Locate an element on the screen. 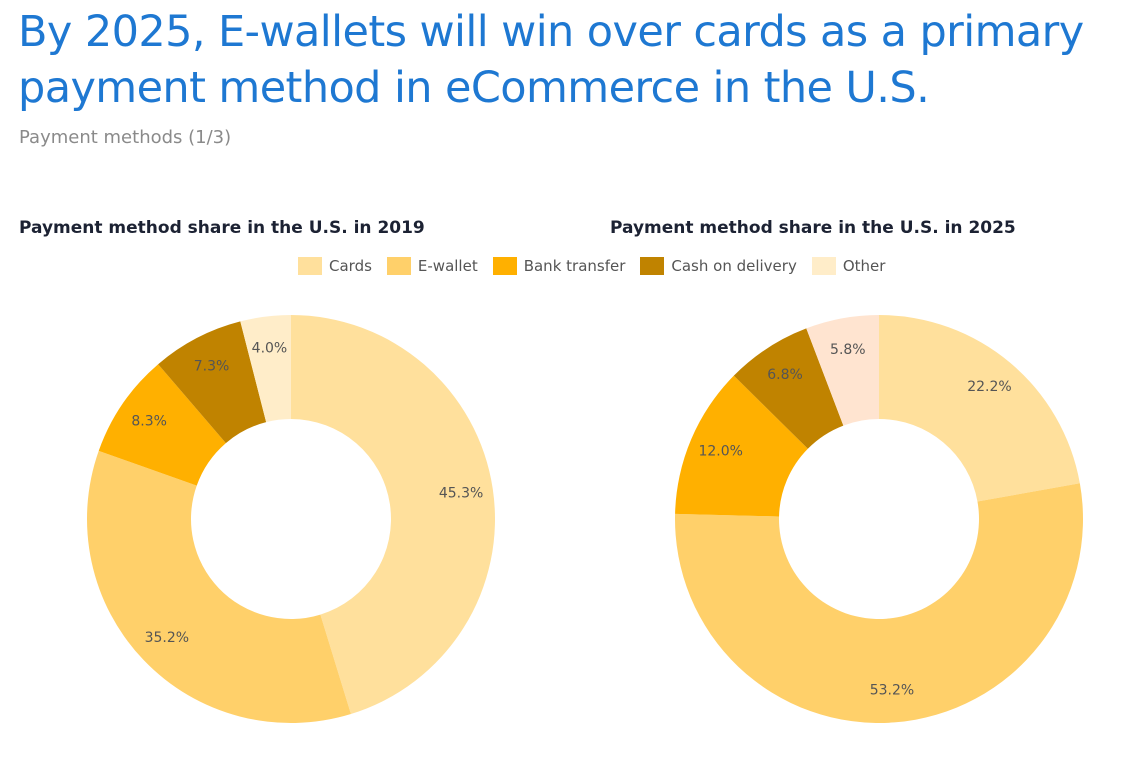 The height and width of the screenshot is (757, 1123). legend-label-cards: Cards is located at coordinates (350, 266).